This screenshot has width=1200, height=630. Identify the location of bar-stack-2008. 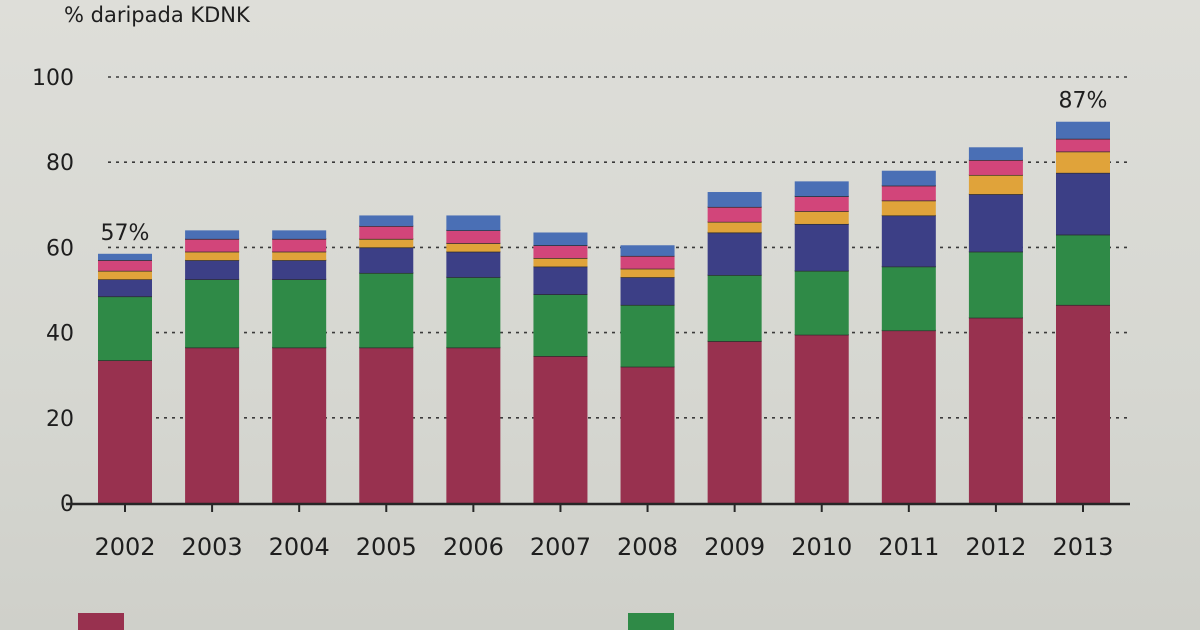
(647, 374).